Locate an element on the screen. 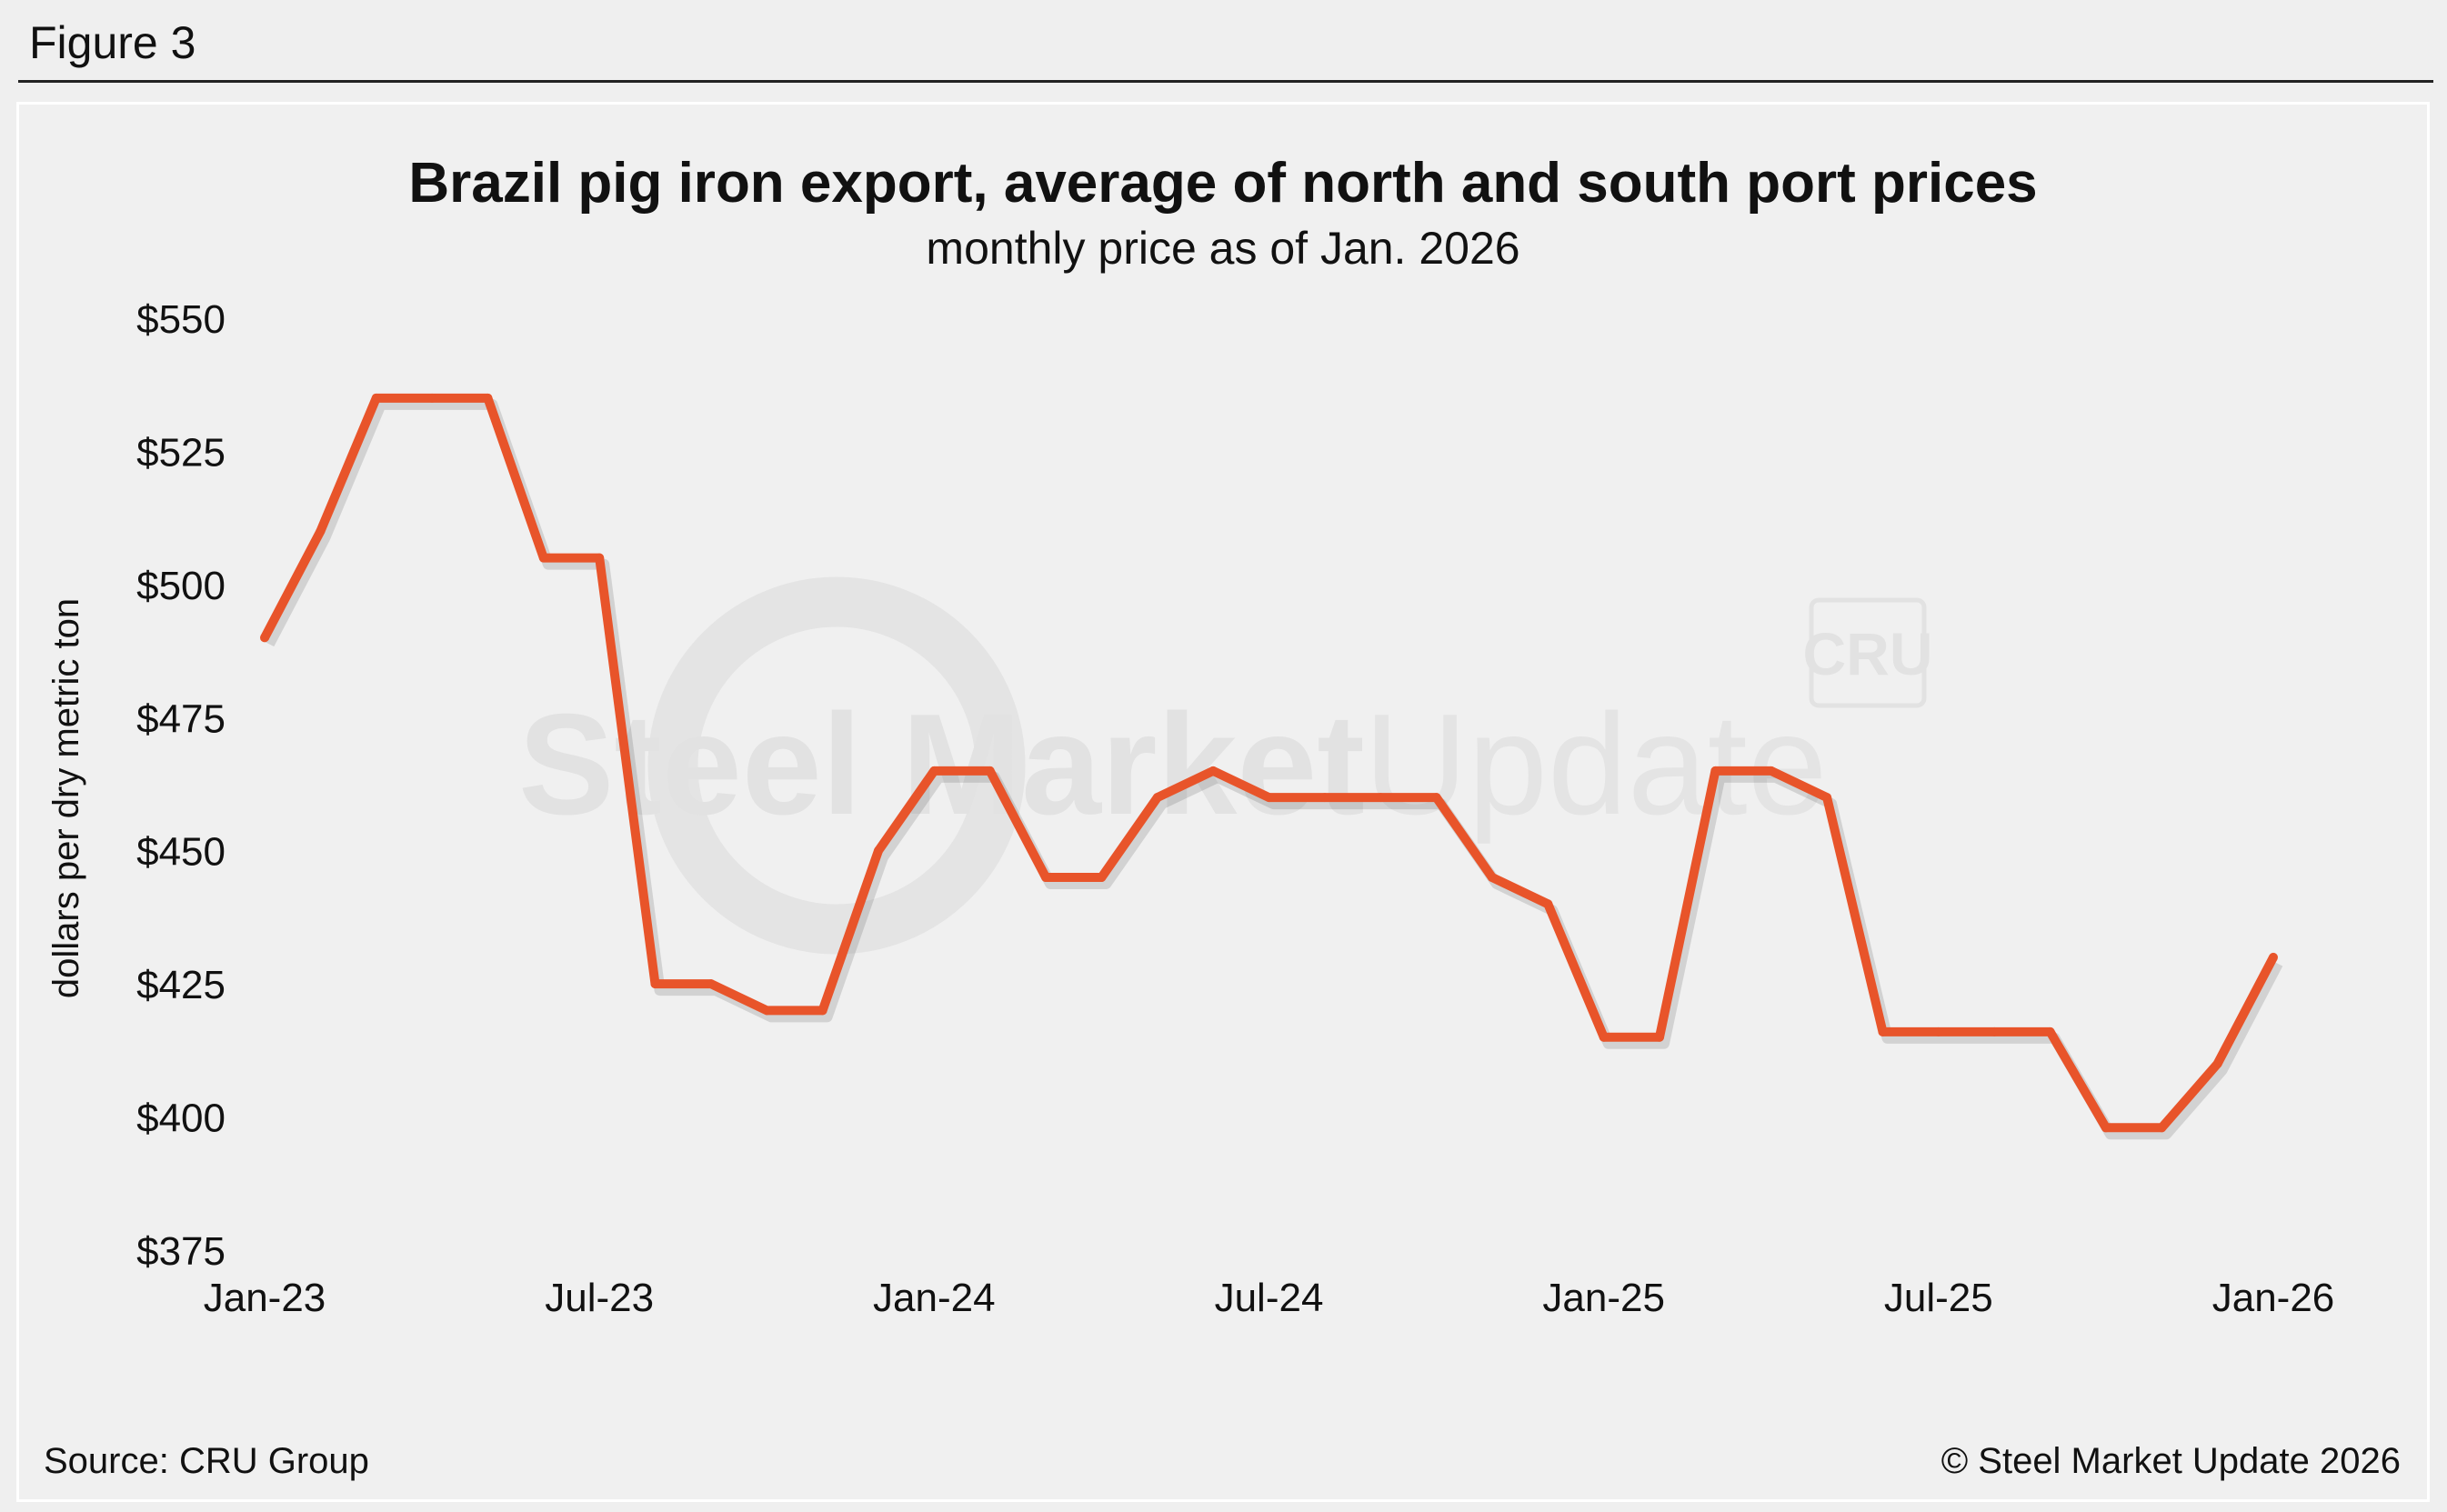  watermark-badge is located at coordinates (1868, 652).